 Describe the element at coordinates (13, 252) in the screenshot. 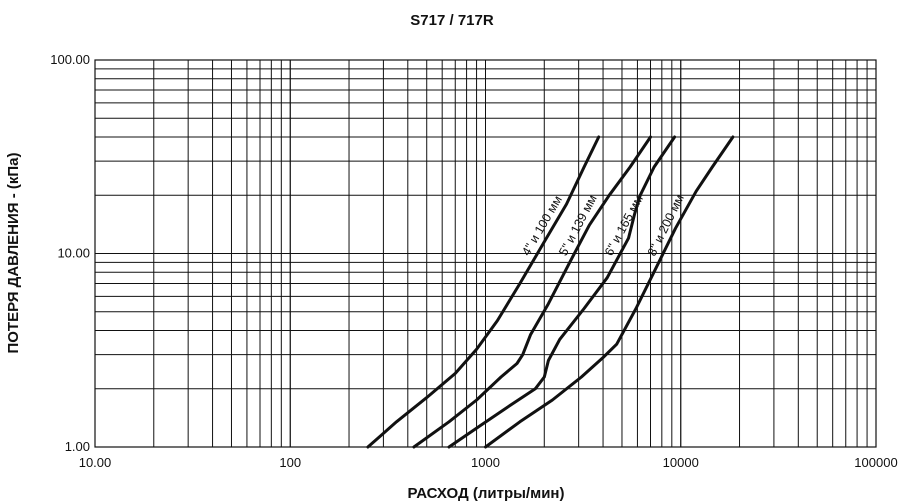

I see `y-axis-label: ПОТЕРЯ ДАВЛЕНИЯ - (кПа)` at that location.